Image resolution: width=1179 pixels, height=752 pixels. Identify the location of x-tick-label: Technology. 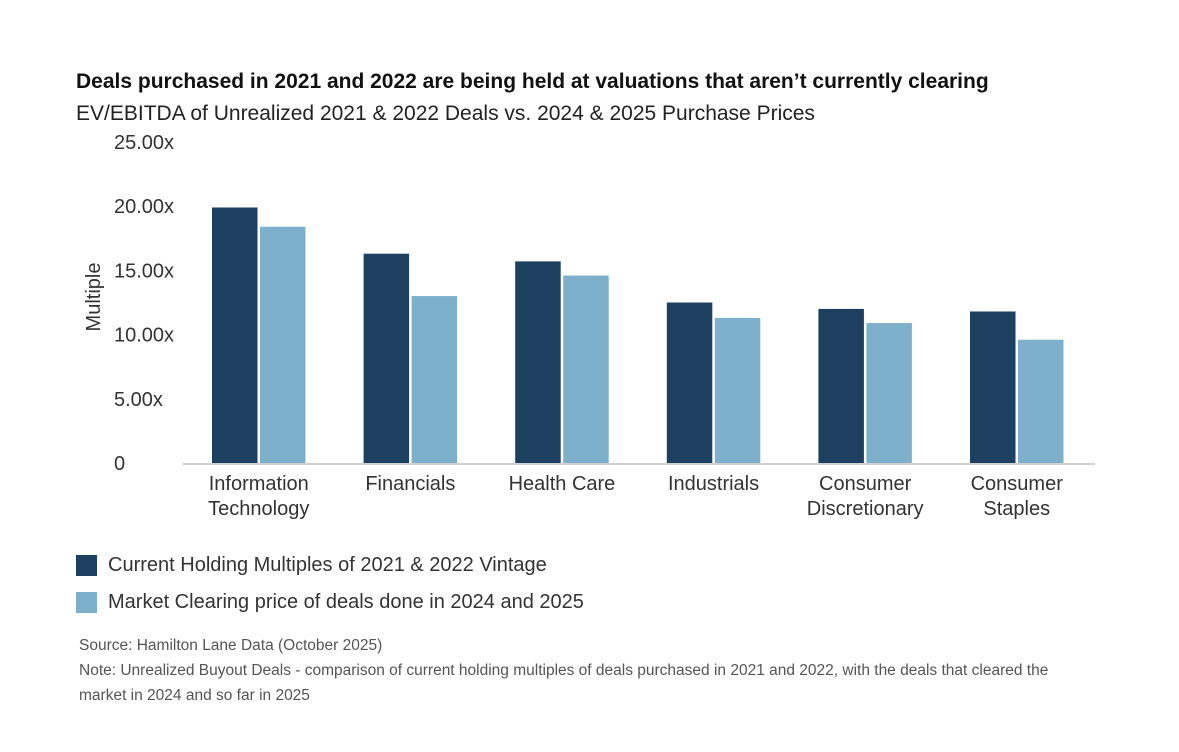
(258, 509).